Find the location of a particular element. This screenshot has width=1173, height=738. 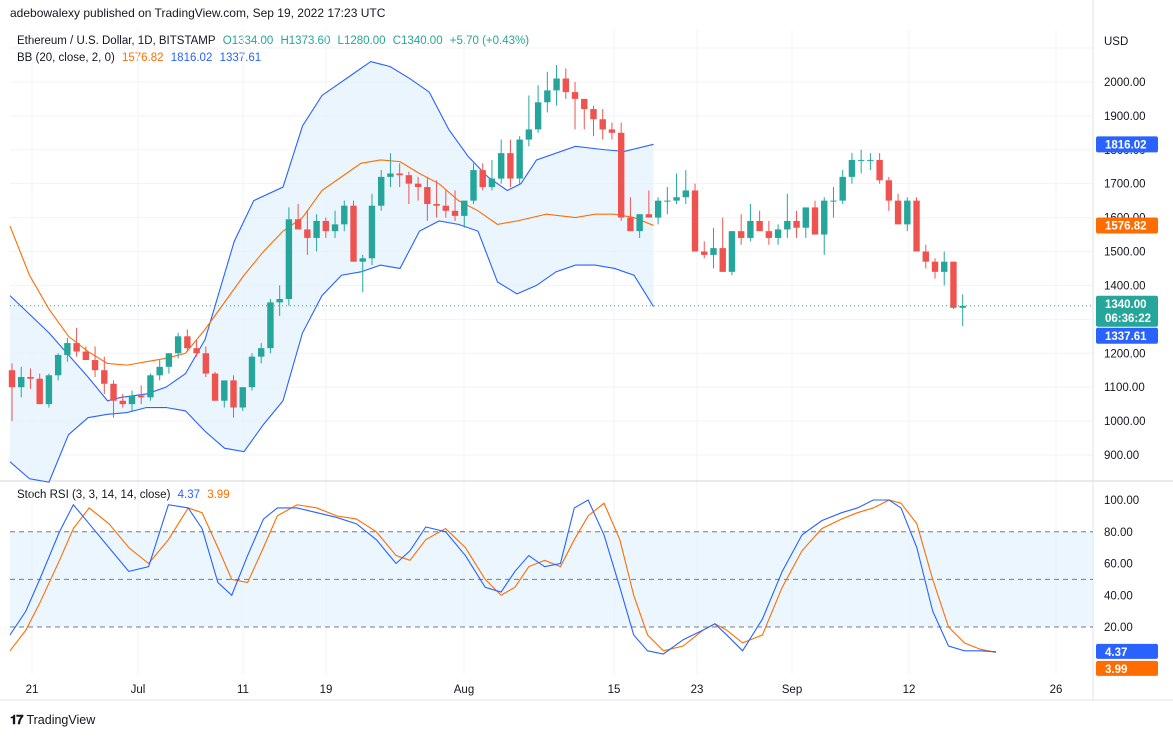

price-tick-label: 2000.00 is located at coordinates (1125, 83).